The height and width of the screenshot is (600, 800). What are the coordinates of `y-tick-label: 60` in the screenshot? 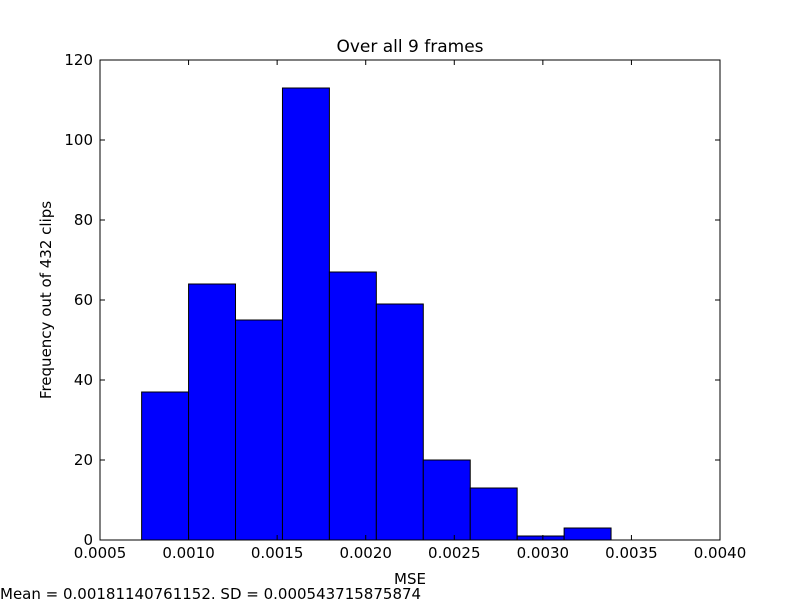 It's located at (83, 300).